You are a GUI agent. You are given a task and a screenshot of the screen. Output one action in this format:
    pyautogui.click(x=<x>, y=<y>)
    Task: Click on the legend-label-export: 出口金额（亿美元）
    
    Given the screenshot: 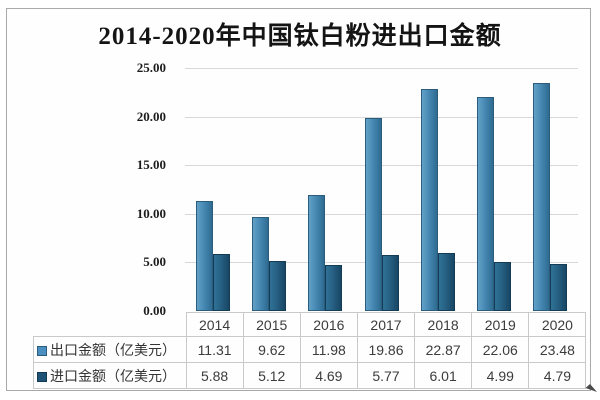 What is the action you would take?
    pyautogui.click(x=113, y=349)
    